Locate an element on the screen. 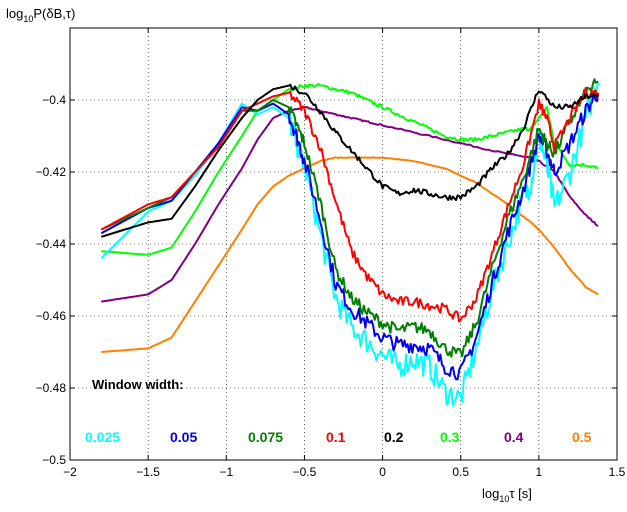 The image size is (627, 512). legend-entry-0.1: 0.1 is located at coordinates (336, 437).